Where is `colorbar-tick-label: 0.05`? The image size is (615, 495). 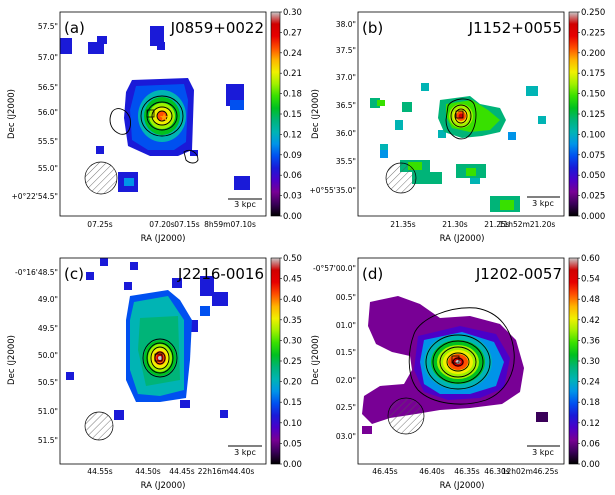 colorbar-tick-label: 0.05 is located at coordinates (292, 444).